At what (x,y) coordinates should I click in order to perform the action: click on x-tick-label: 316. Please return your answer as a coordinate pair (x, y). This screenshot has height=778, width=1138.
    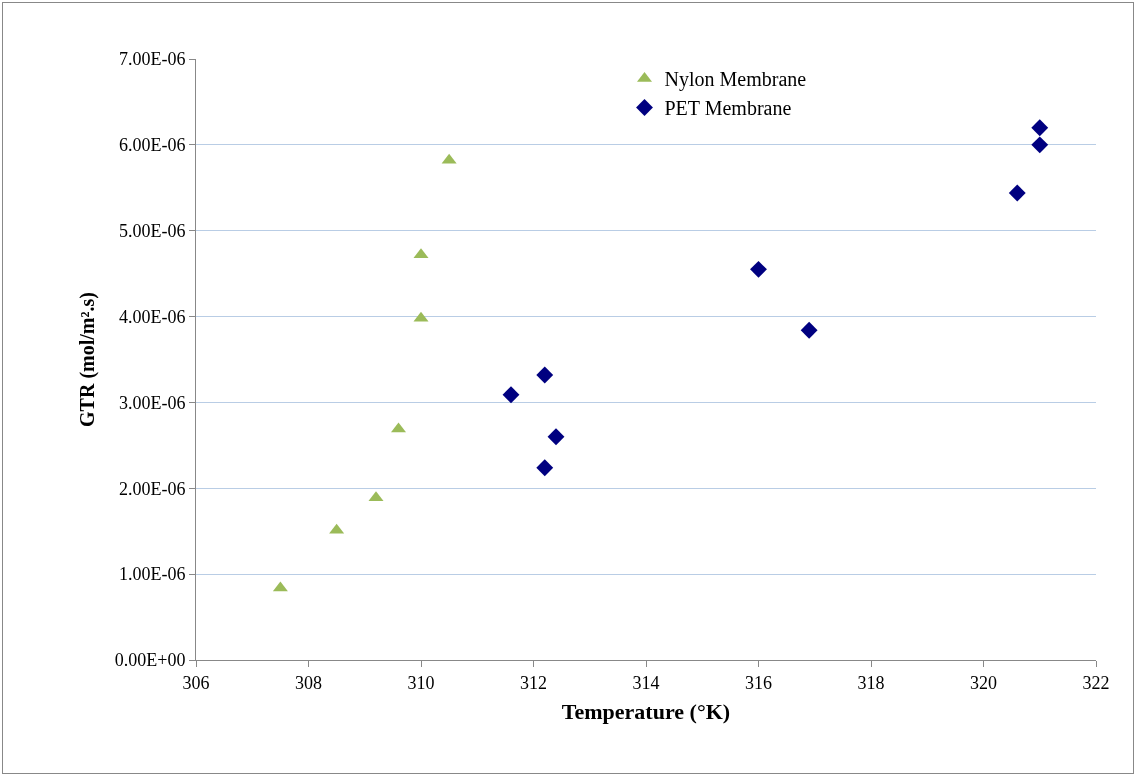
    Looking at the image, I should click on (758, 682).